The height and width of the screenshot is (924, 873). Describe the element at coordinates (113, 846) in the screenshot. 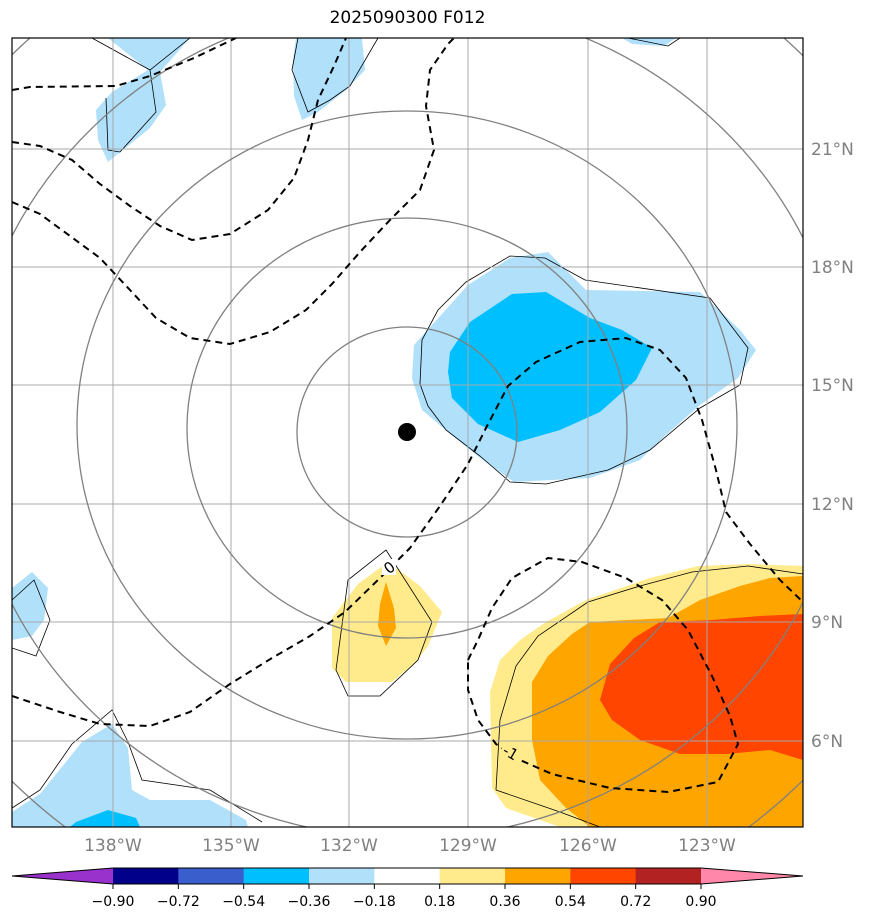

I see `lon-label-138w: 138°W` at that location.